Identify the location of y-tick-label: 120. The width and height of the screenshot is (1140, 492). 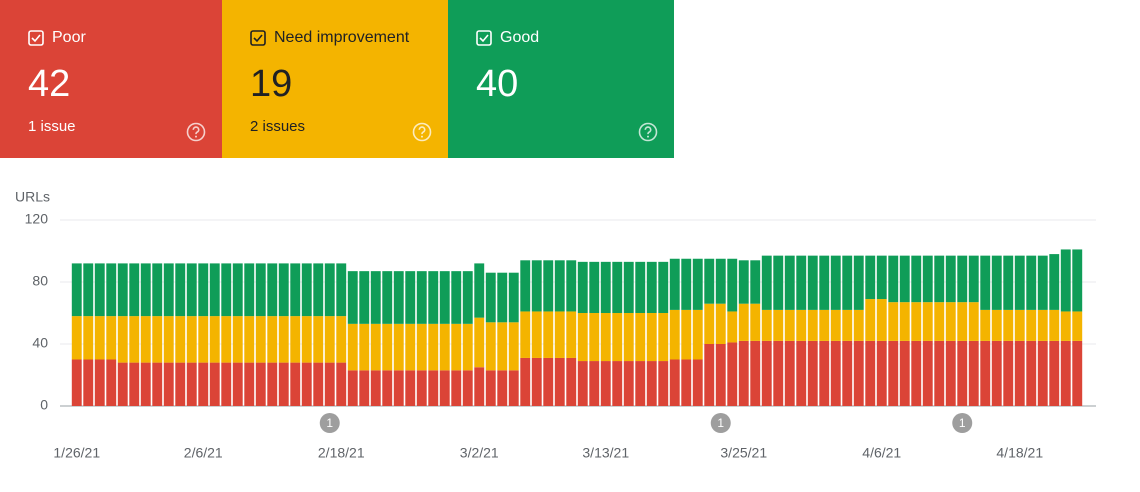
(37, 219).